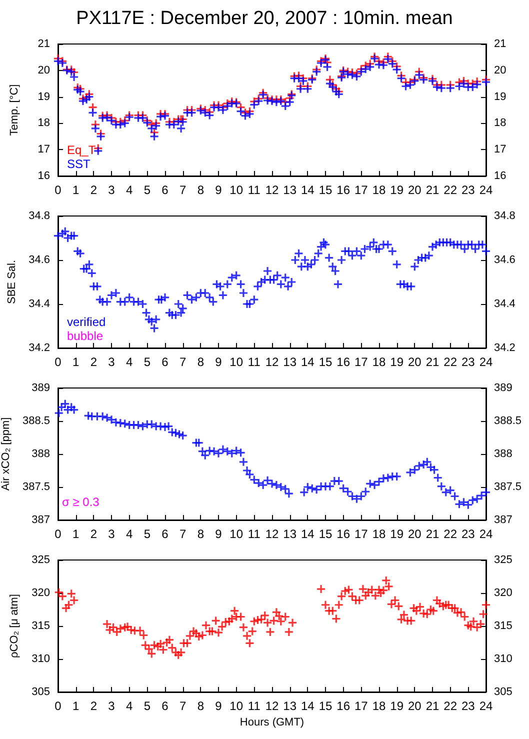 This screenshot has height=739, width=529. I want to click on y-tick-label: 320, so click(41, 593).